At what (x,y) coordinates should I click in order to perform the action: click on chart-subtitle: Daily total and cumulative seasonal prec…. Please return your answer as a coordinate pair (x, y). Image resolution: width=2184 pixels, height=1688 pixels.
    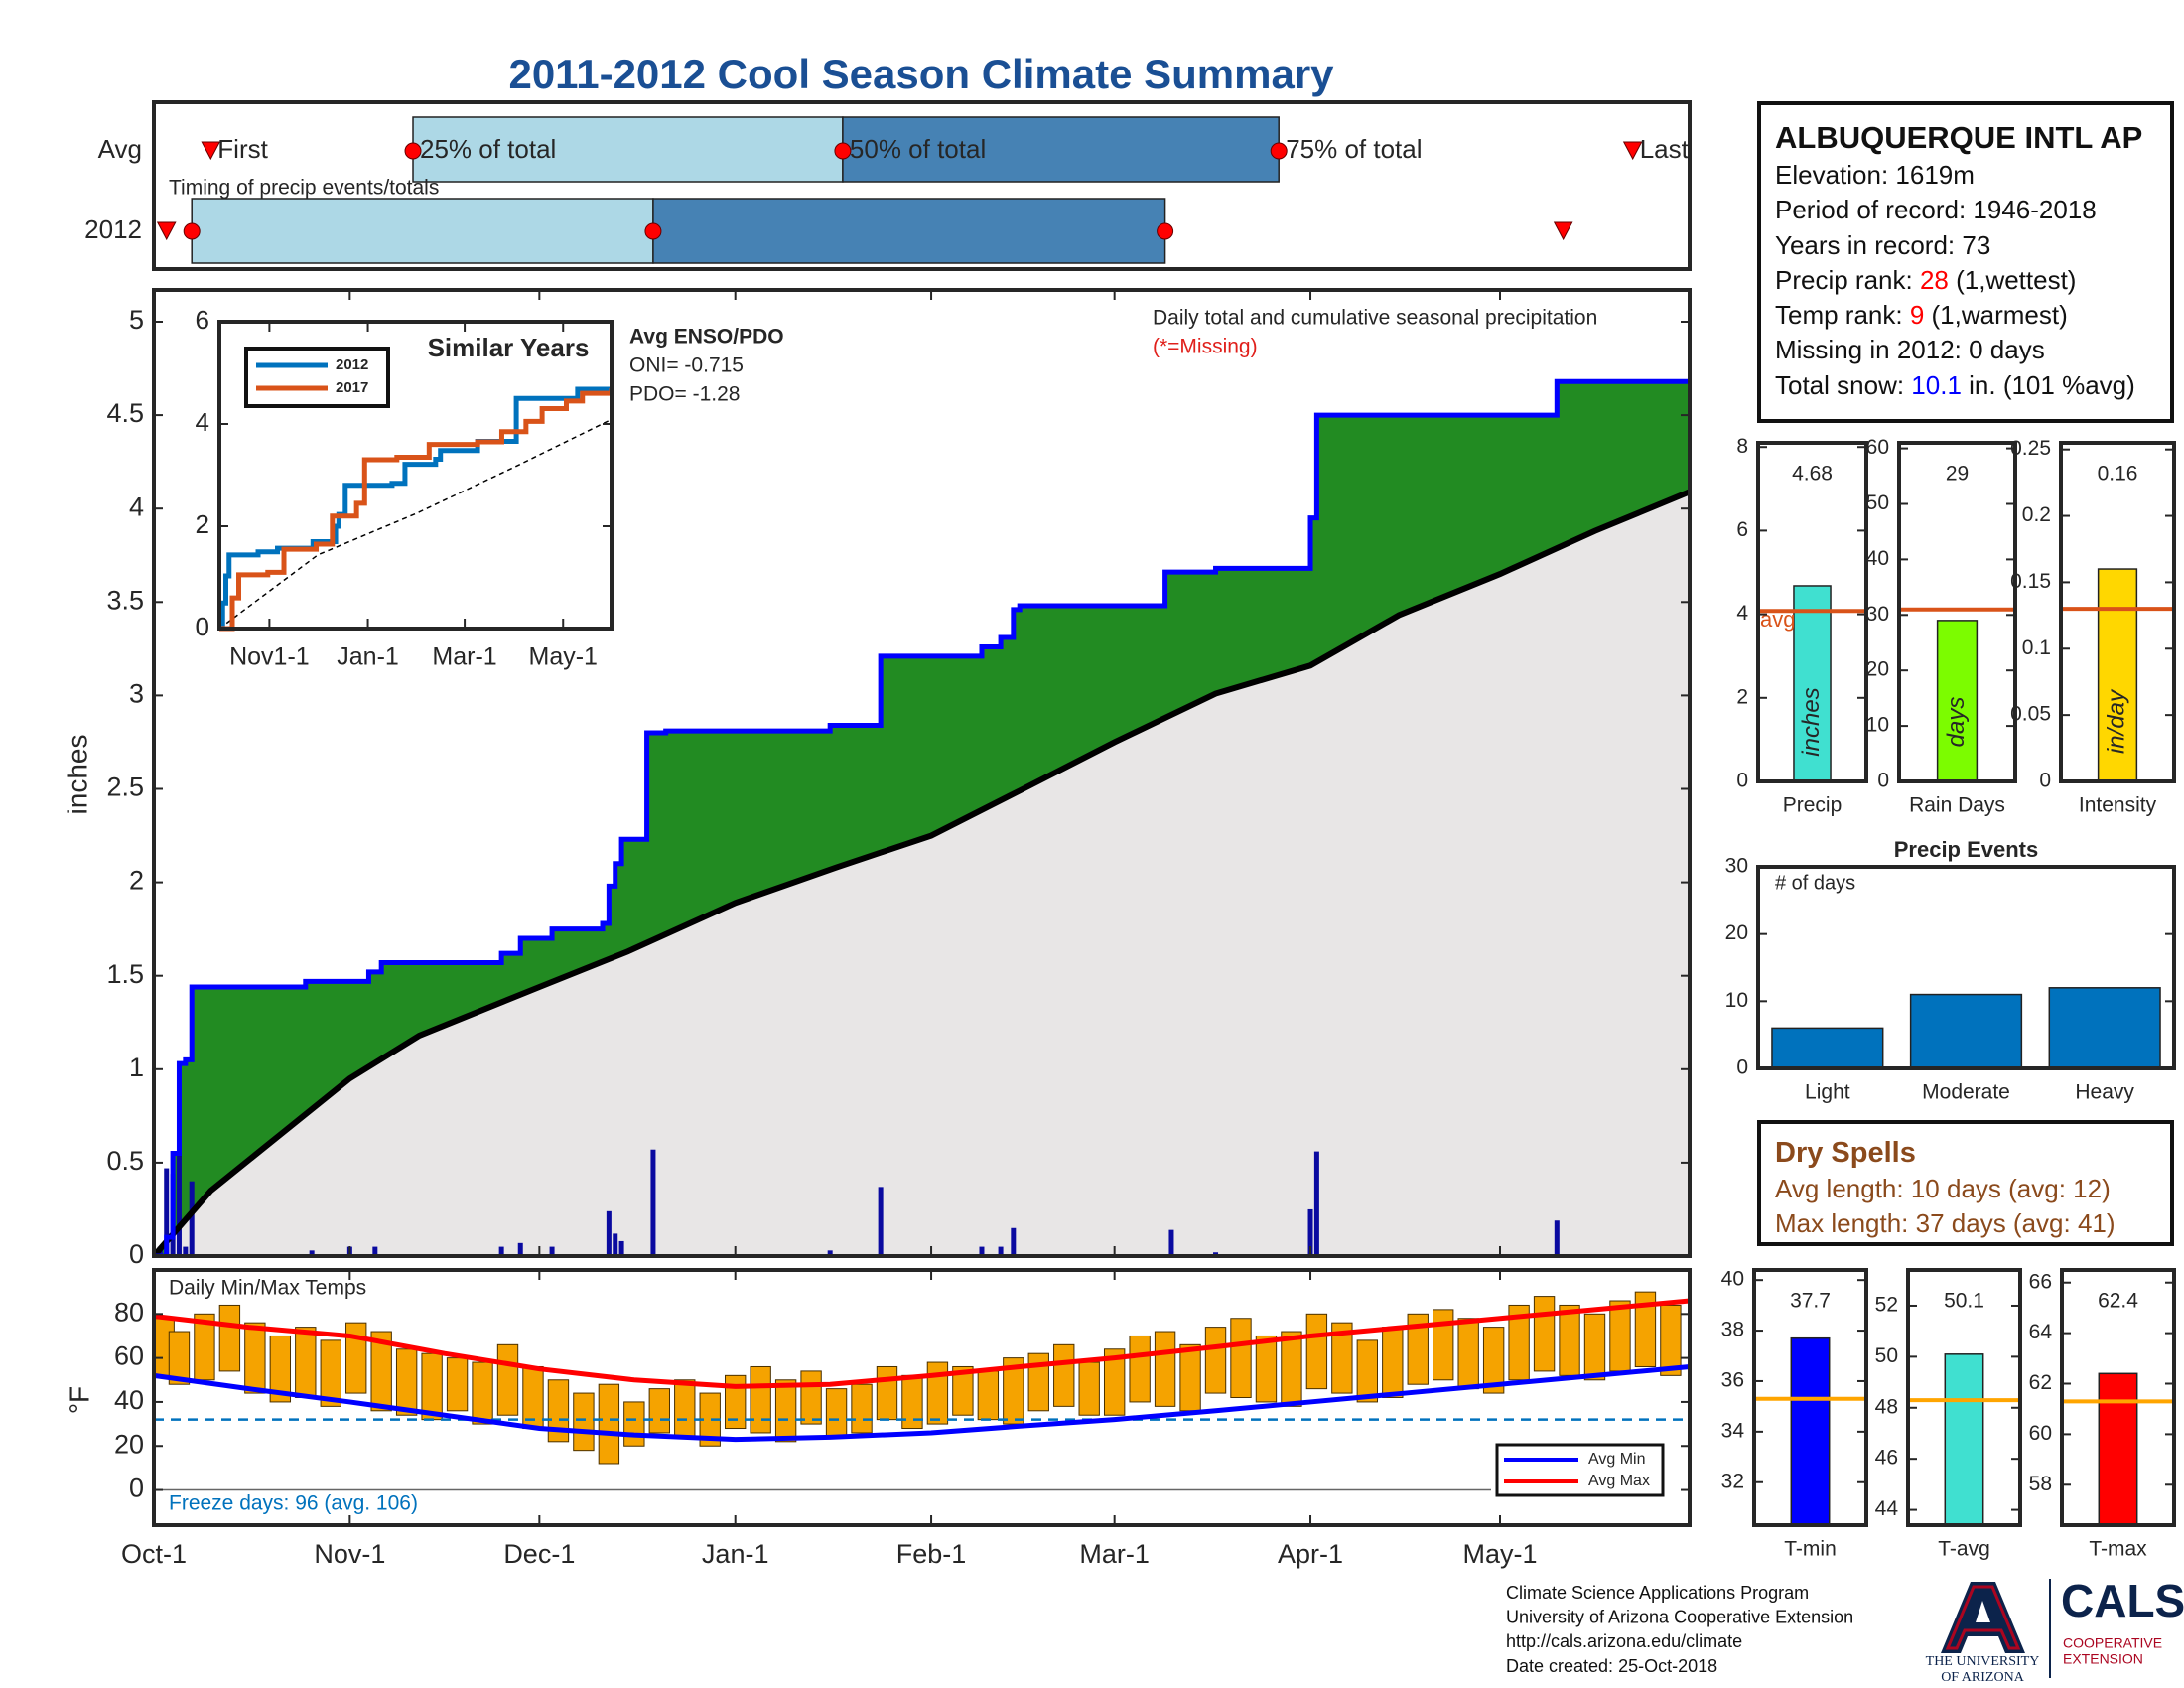
    Looking at the image, I should click on (1375, 318).